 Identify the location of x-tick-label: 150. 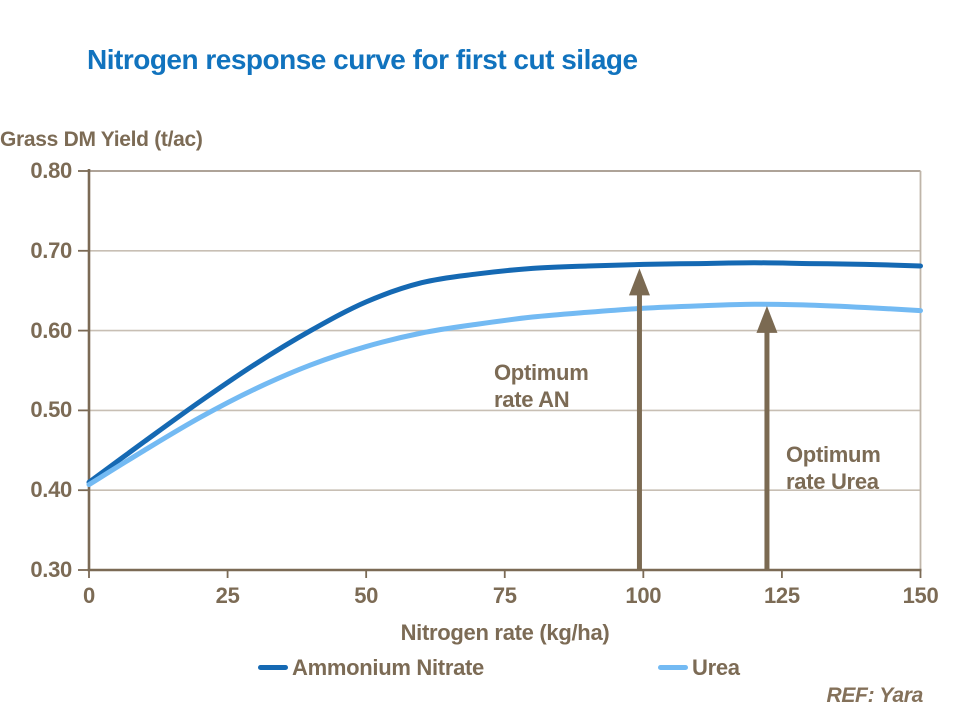
(920, 595).